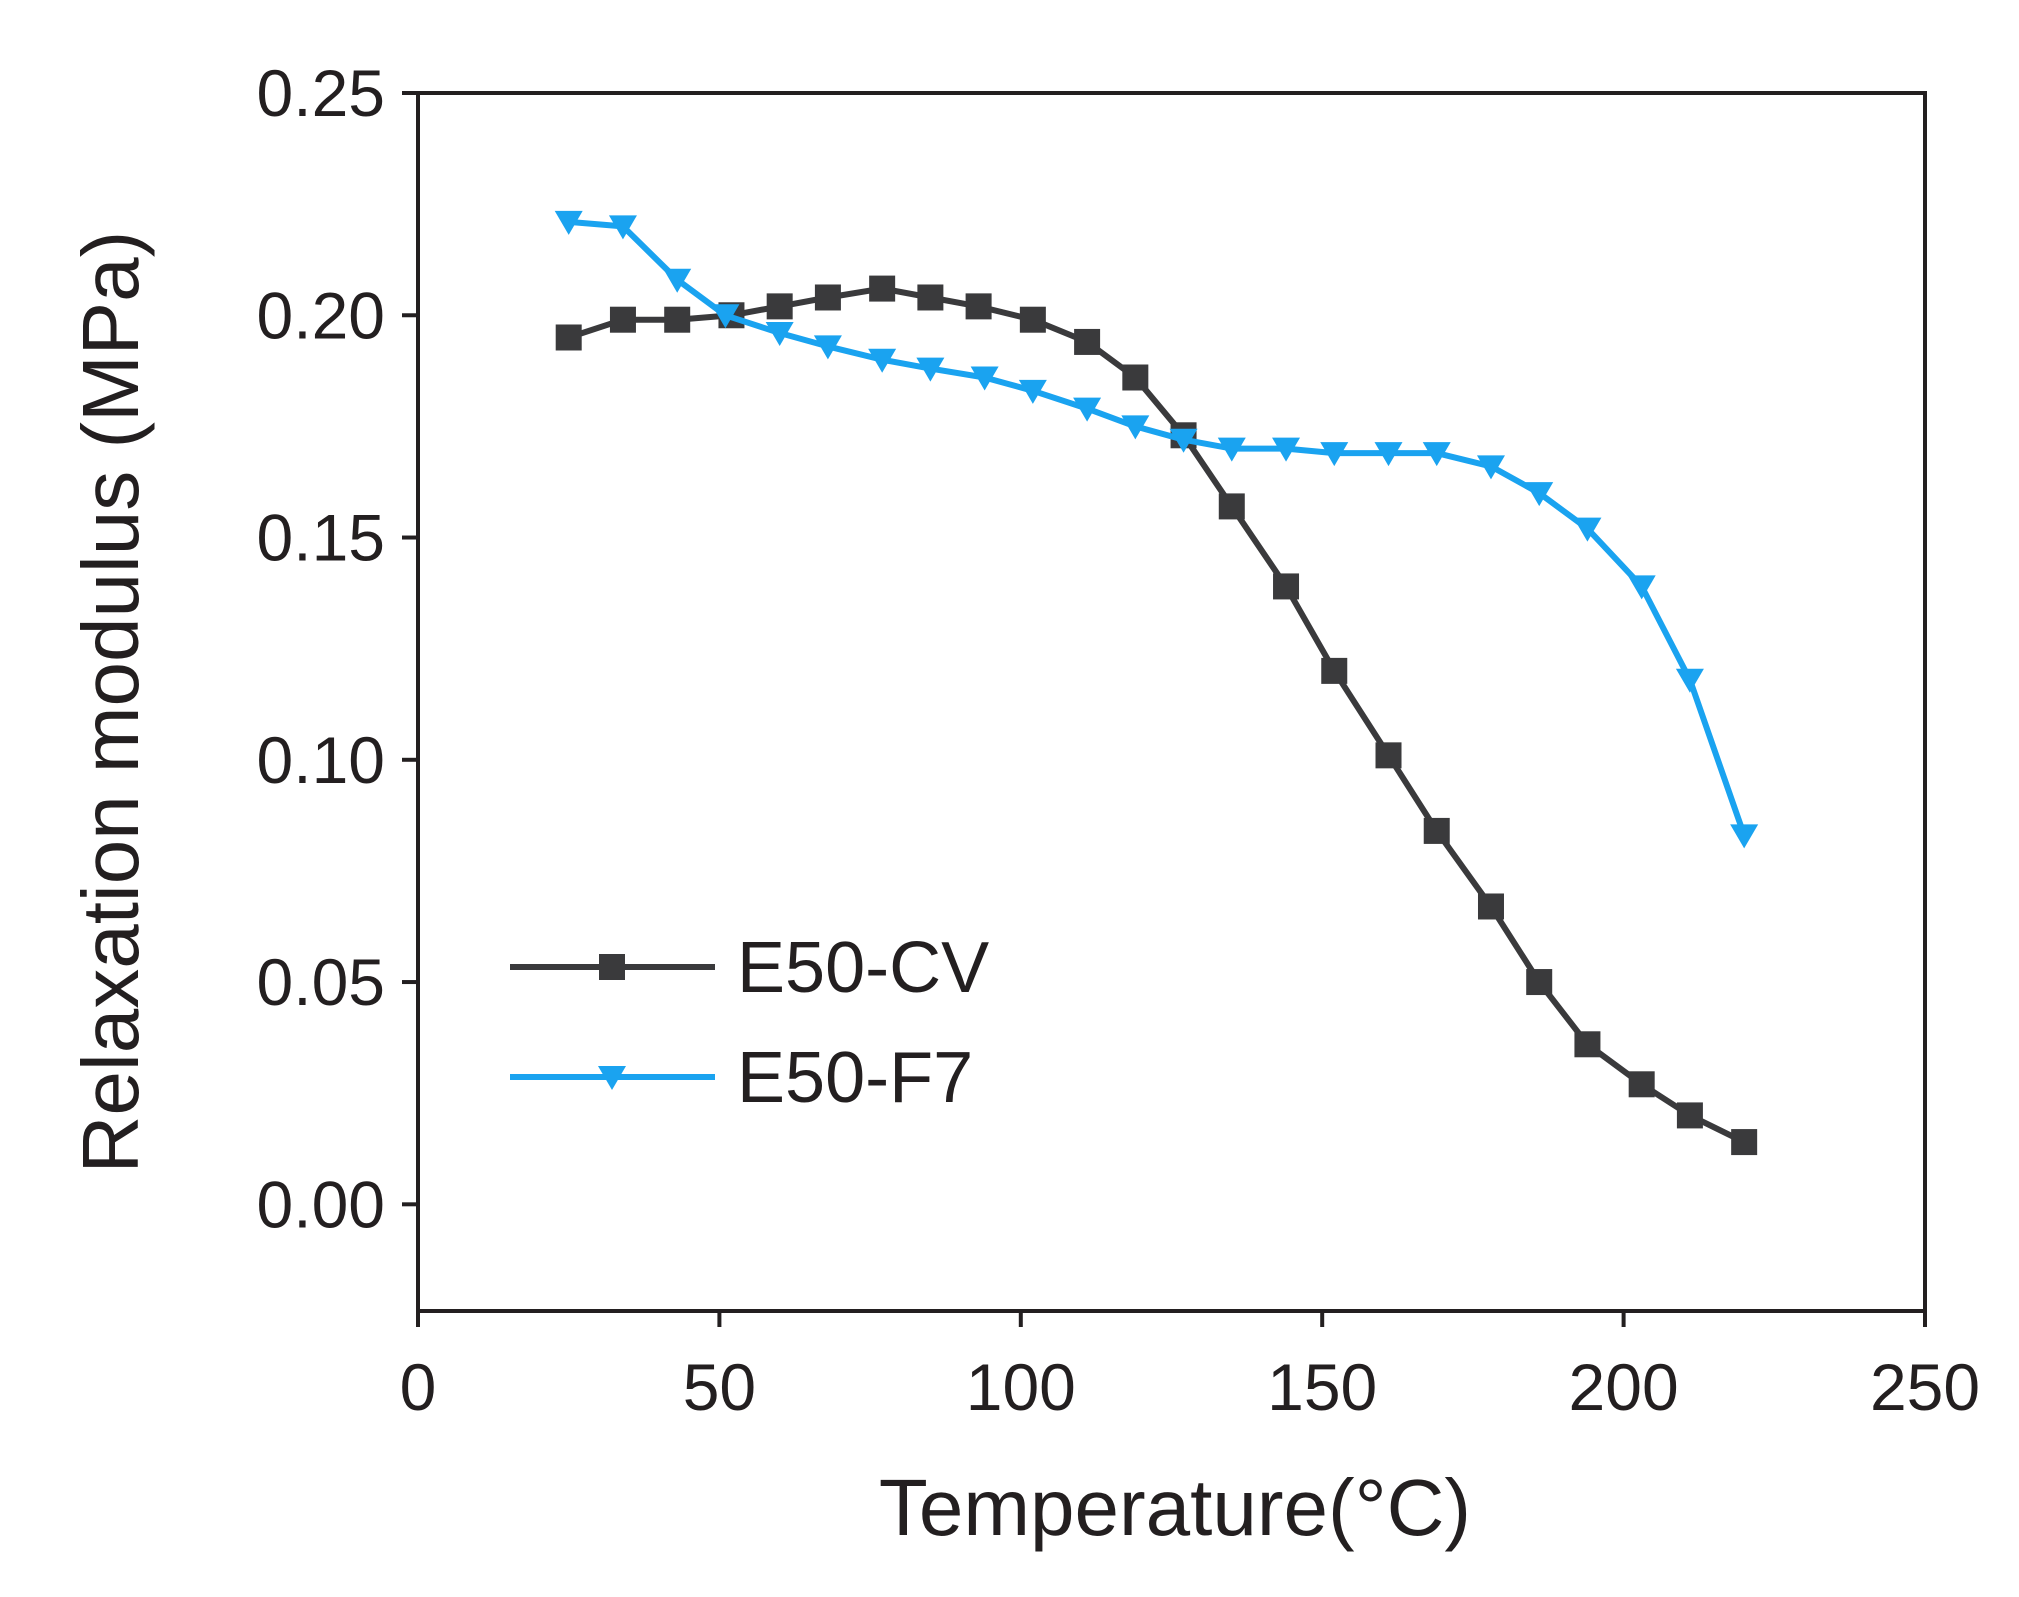 Image resolution: width=2019 pixels, height=1597 pixels. What do you see at coordinates (749, 1023) in the screenshot?
I see `legend: E50-CV E50-F7` at bounding box center [749, 1023].